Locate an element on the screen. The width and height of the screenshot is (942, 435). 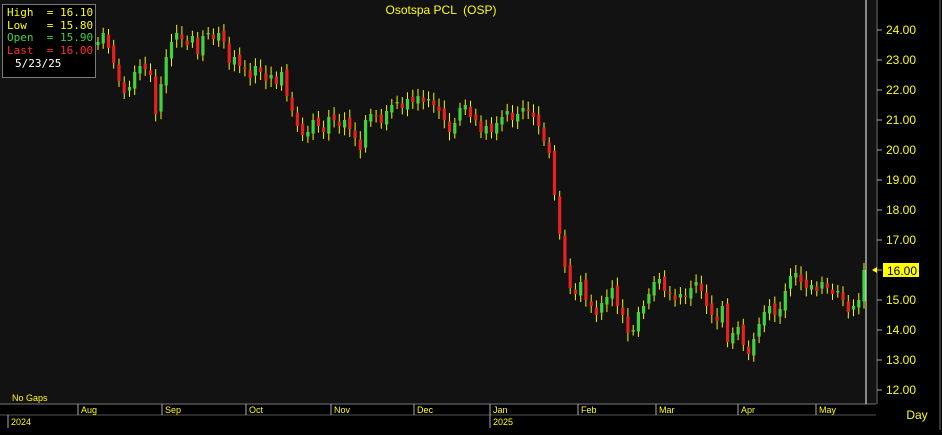
x-month-label: Sep is located at coordinates (173, 410).